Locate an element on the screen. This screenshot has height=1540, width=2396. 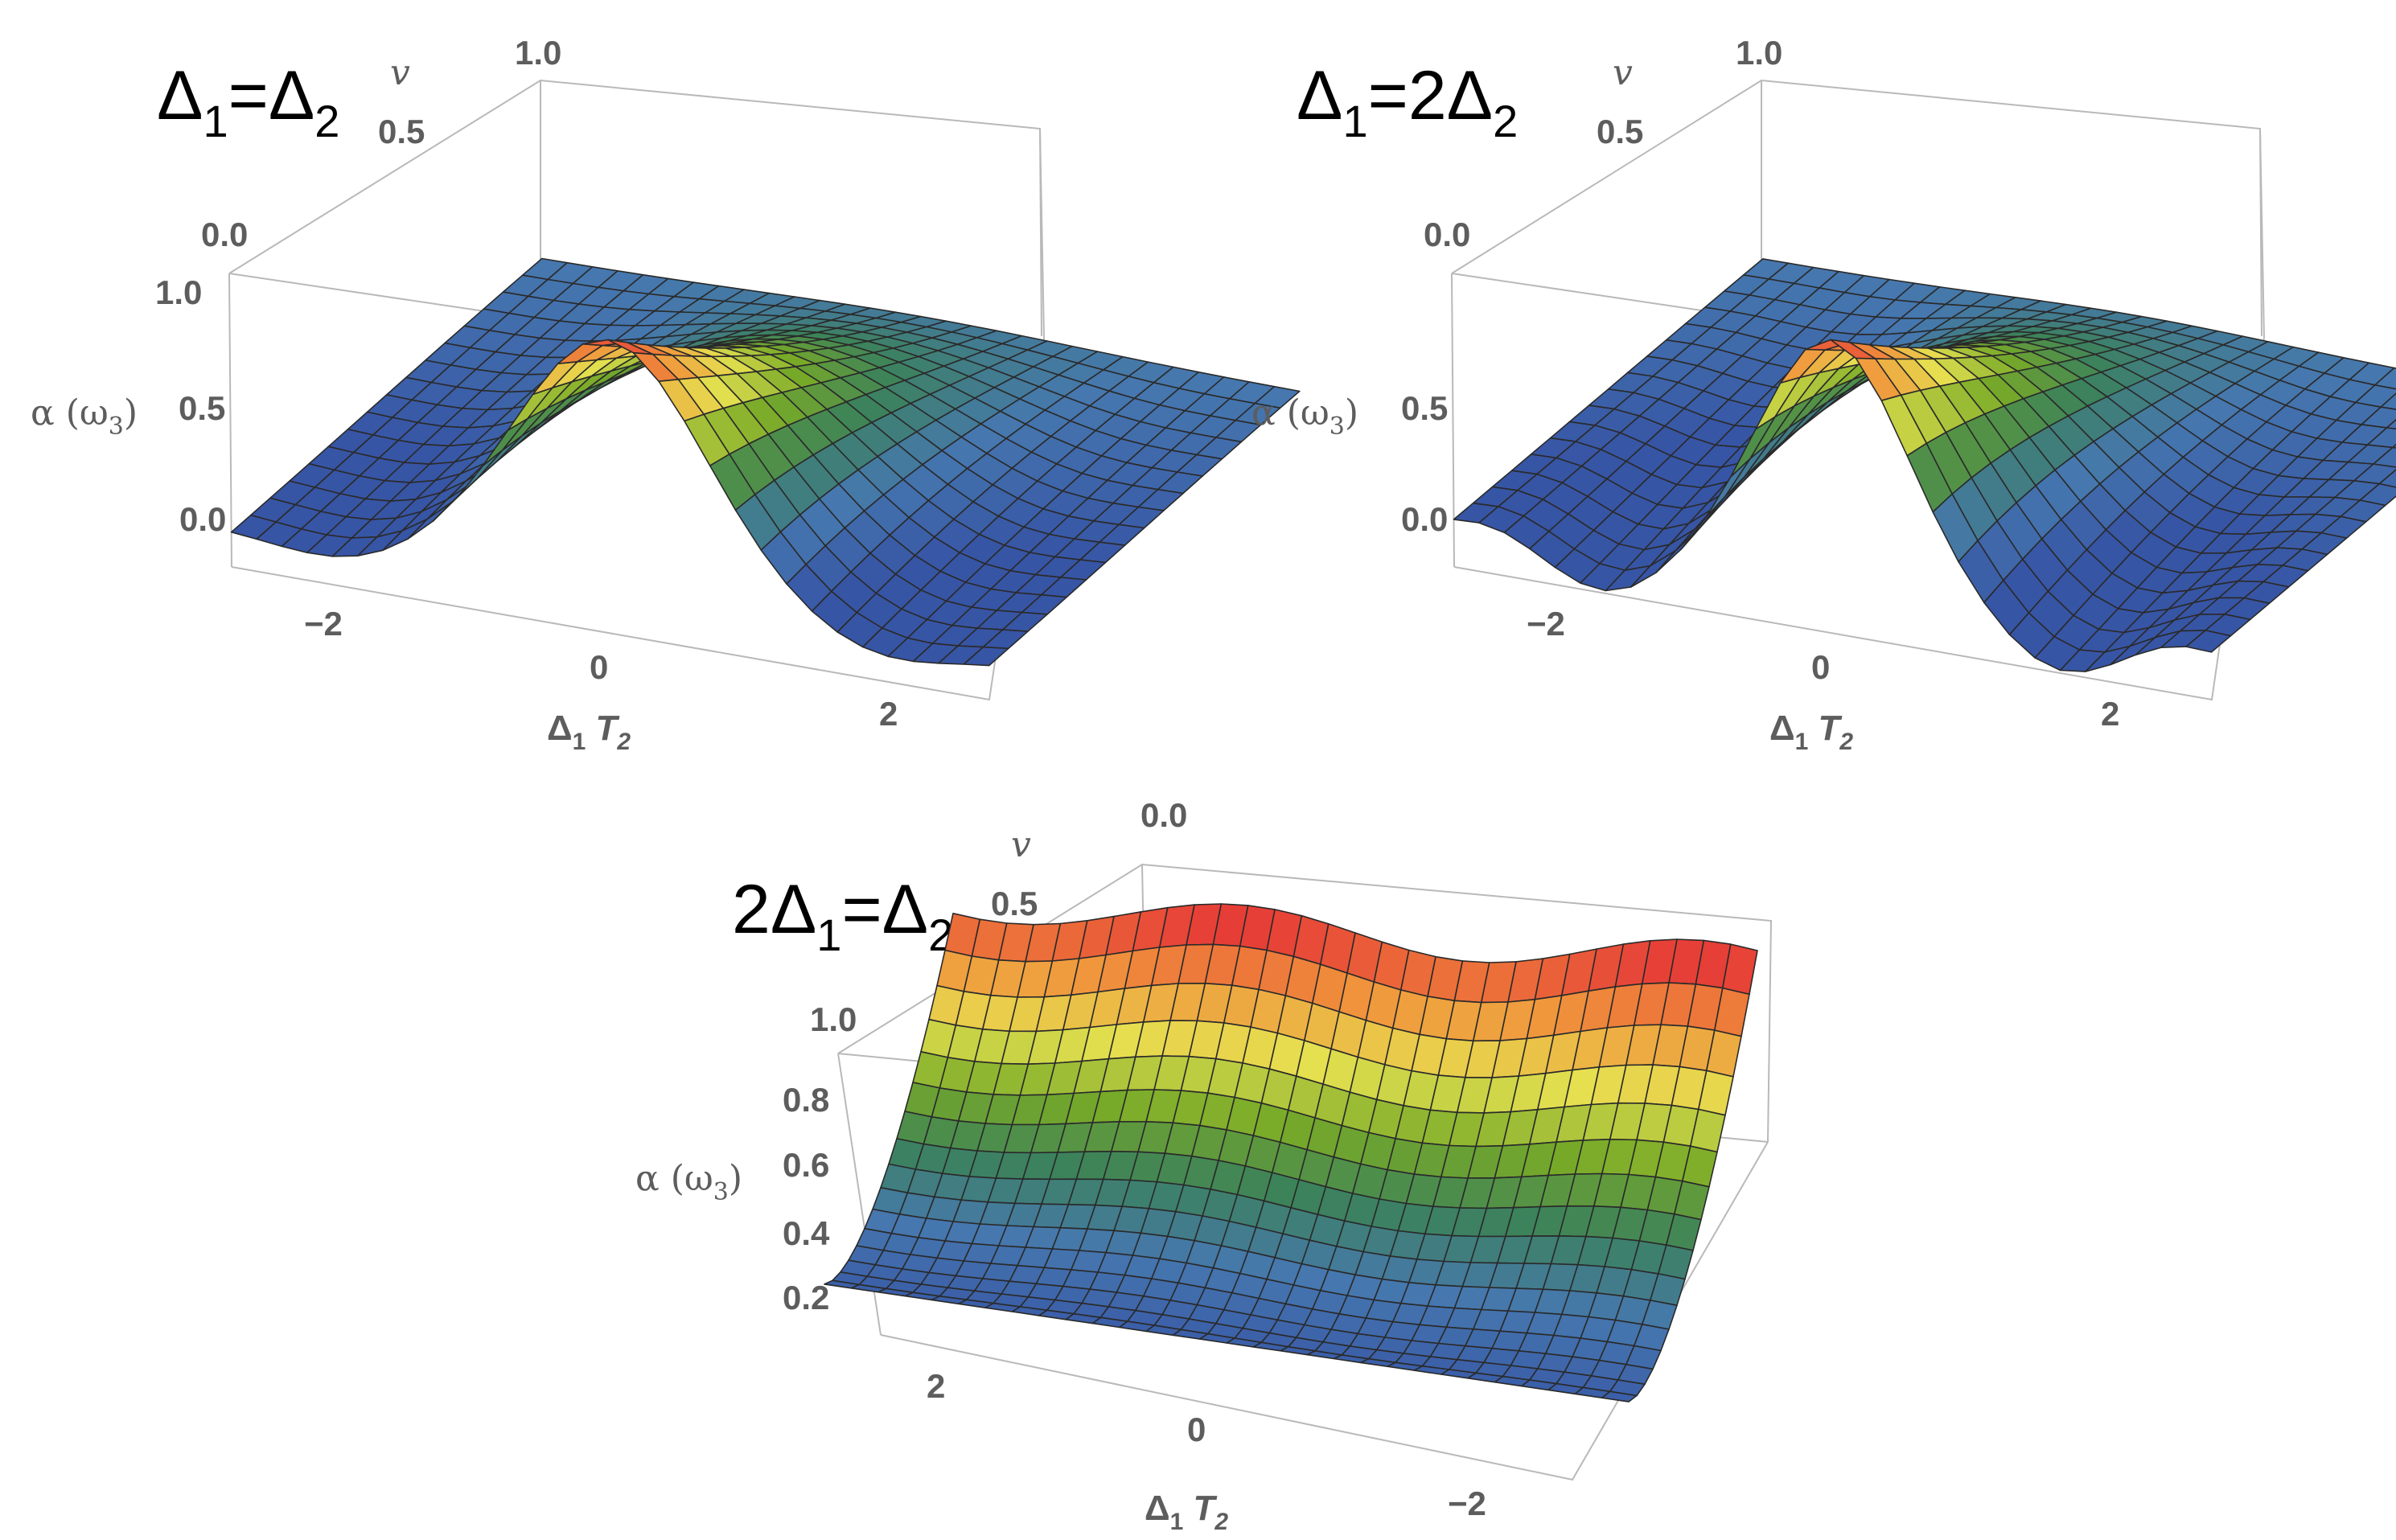
panel-3-y-tick-0.5: 0.5 is located at coordinates (1014, 903).